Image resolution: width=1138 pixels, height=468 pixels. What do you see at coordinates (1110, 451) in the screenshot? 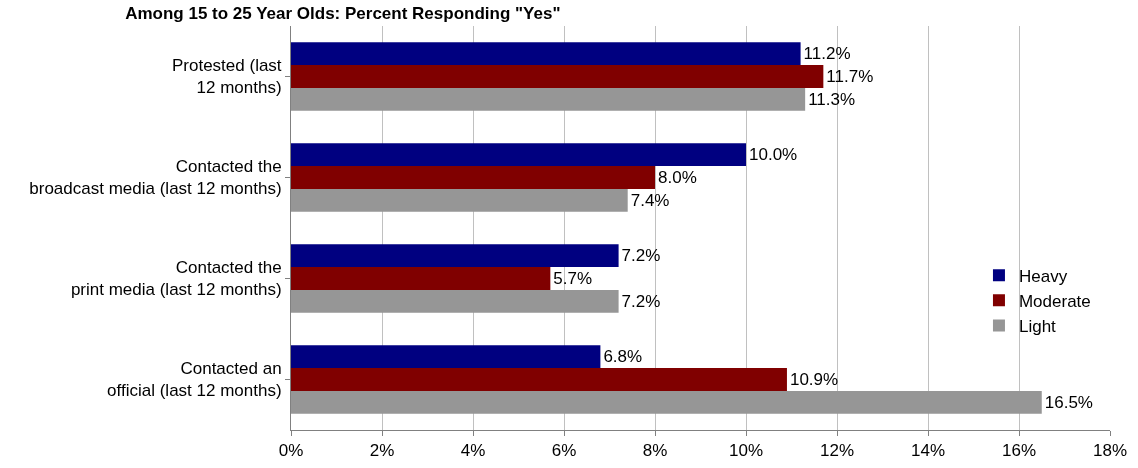
I see `x-tick-label: 18%` at bounding box center [1110, 451].